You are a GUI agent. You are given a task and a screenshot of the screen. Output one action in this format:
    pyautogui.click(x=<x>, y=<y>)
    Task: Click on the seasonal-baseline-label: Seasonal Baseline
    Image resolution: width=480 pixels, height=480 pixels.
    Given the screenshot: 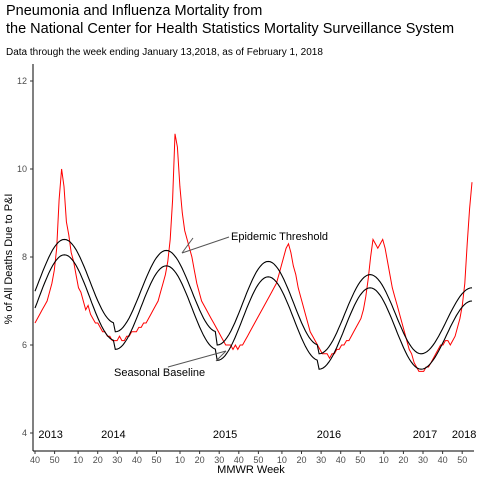 What is the action you would take?
    pyautogui.click(x=159, y=373)
    